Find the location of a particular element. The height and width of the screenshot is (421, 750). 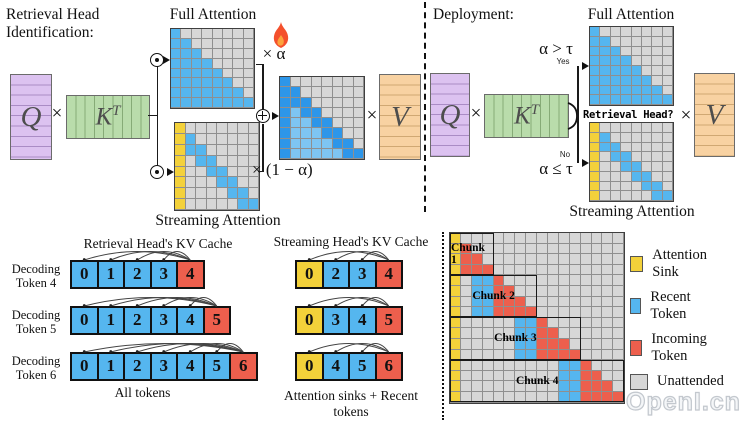

legend-swatch-icon is located at coordinates (637, 264).